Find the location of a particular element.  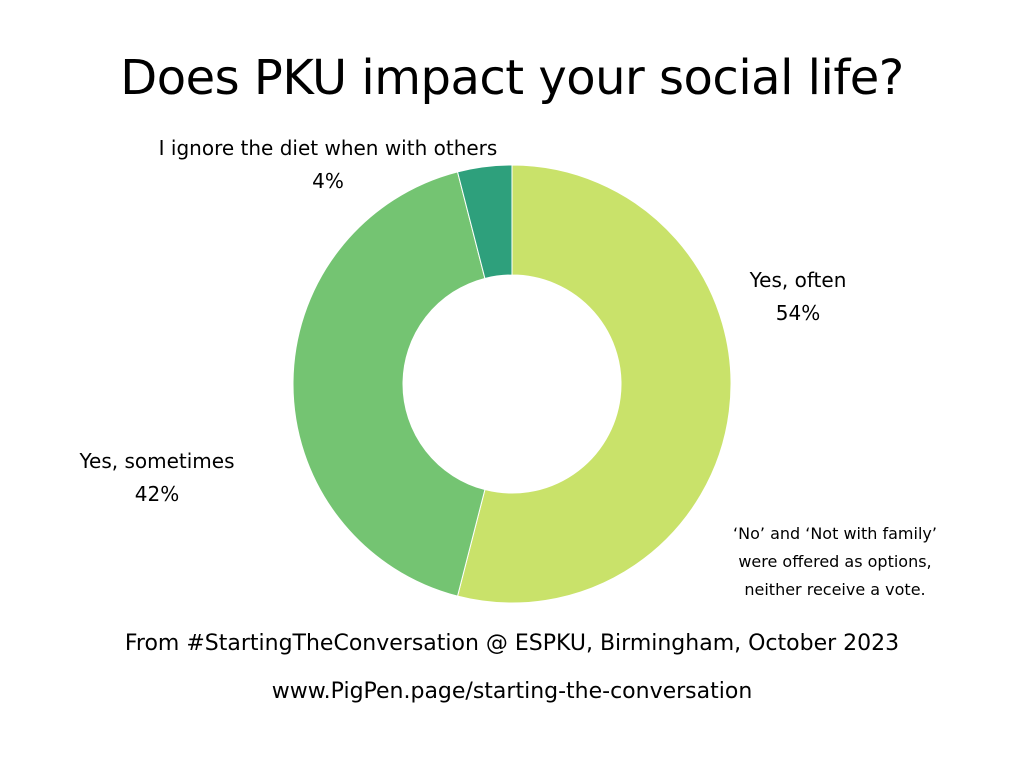

slice-value-label: 42% is located at coordinates (157, 494).